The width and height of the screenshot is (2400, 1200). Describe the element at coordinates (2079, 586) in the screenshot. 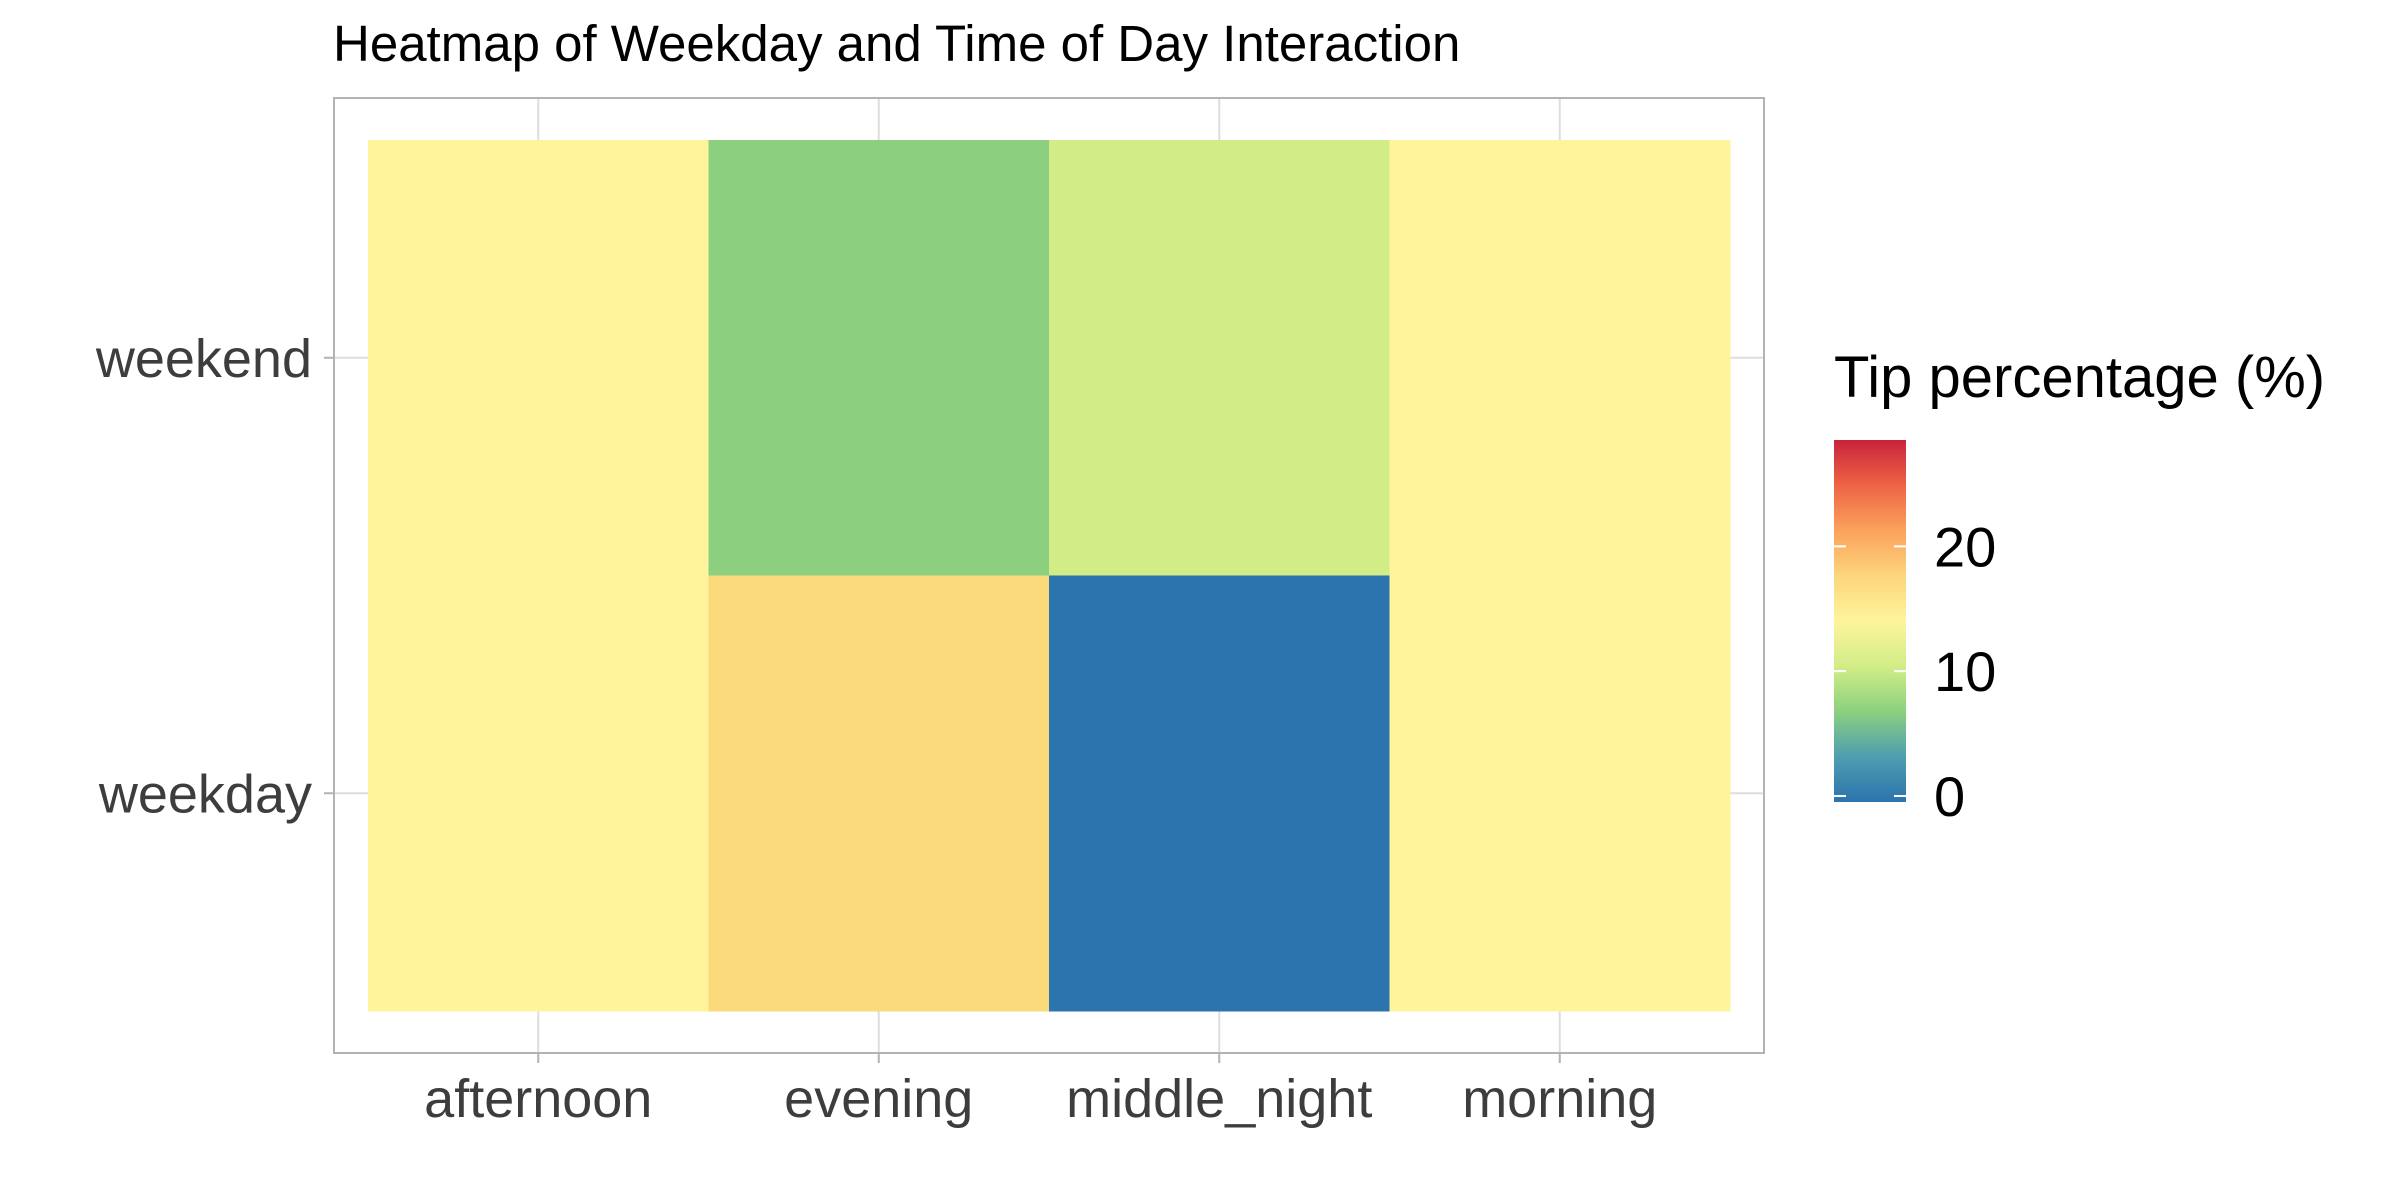

I see `legend: Tip percentage (%) 0 10 20` at that location.